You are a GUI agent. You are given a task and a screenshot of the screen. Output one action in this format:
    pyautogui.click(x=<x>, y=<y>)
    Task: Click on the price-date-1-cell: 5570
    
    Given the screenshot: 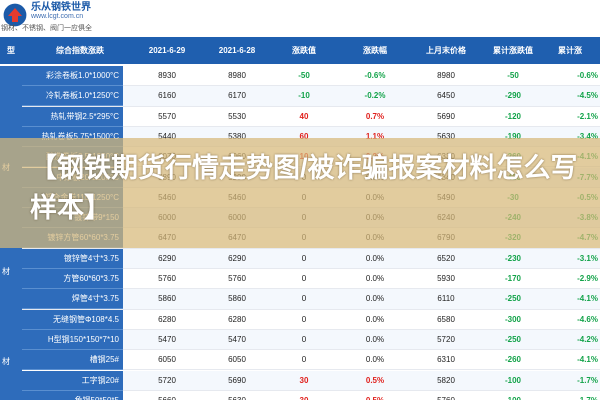 What is the action you would take?
    pyautogui.click(x=167, y=116)
    